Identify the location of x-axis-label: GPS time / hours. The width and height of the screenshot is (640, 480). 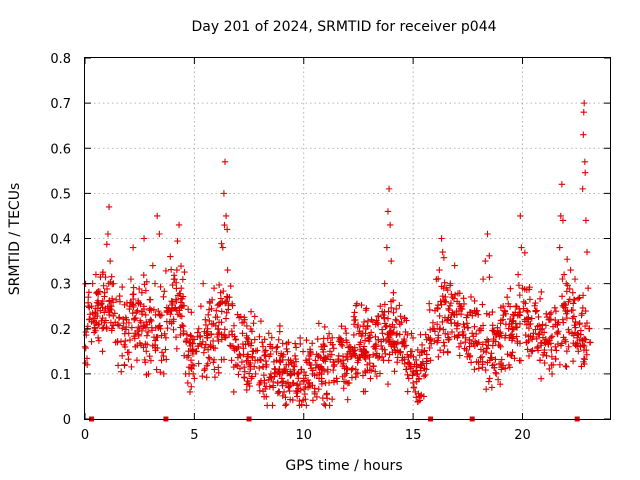
(343, 466).